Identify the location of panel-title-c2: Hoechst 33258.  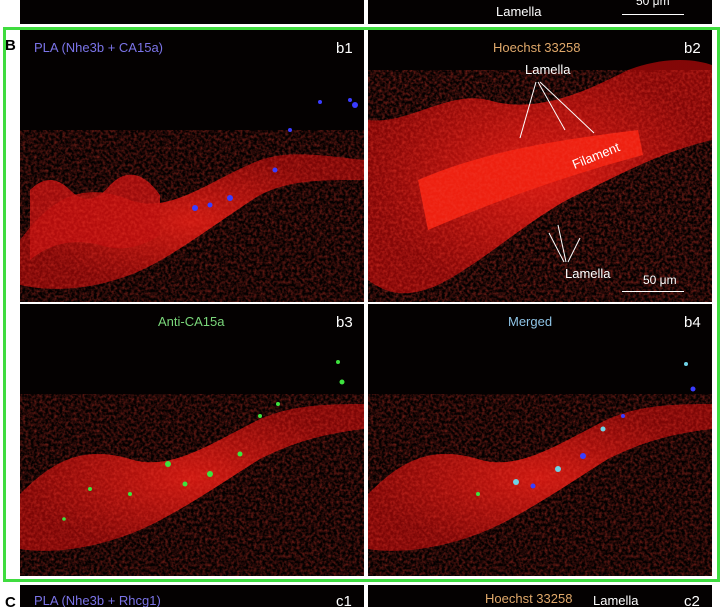
(529, 598).